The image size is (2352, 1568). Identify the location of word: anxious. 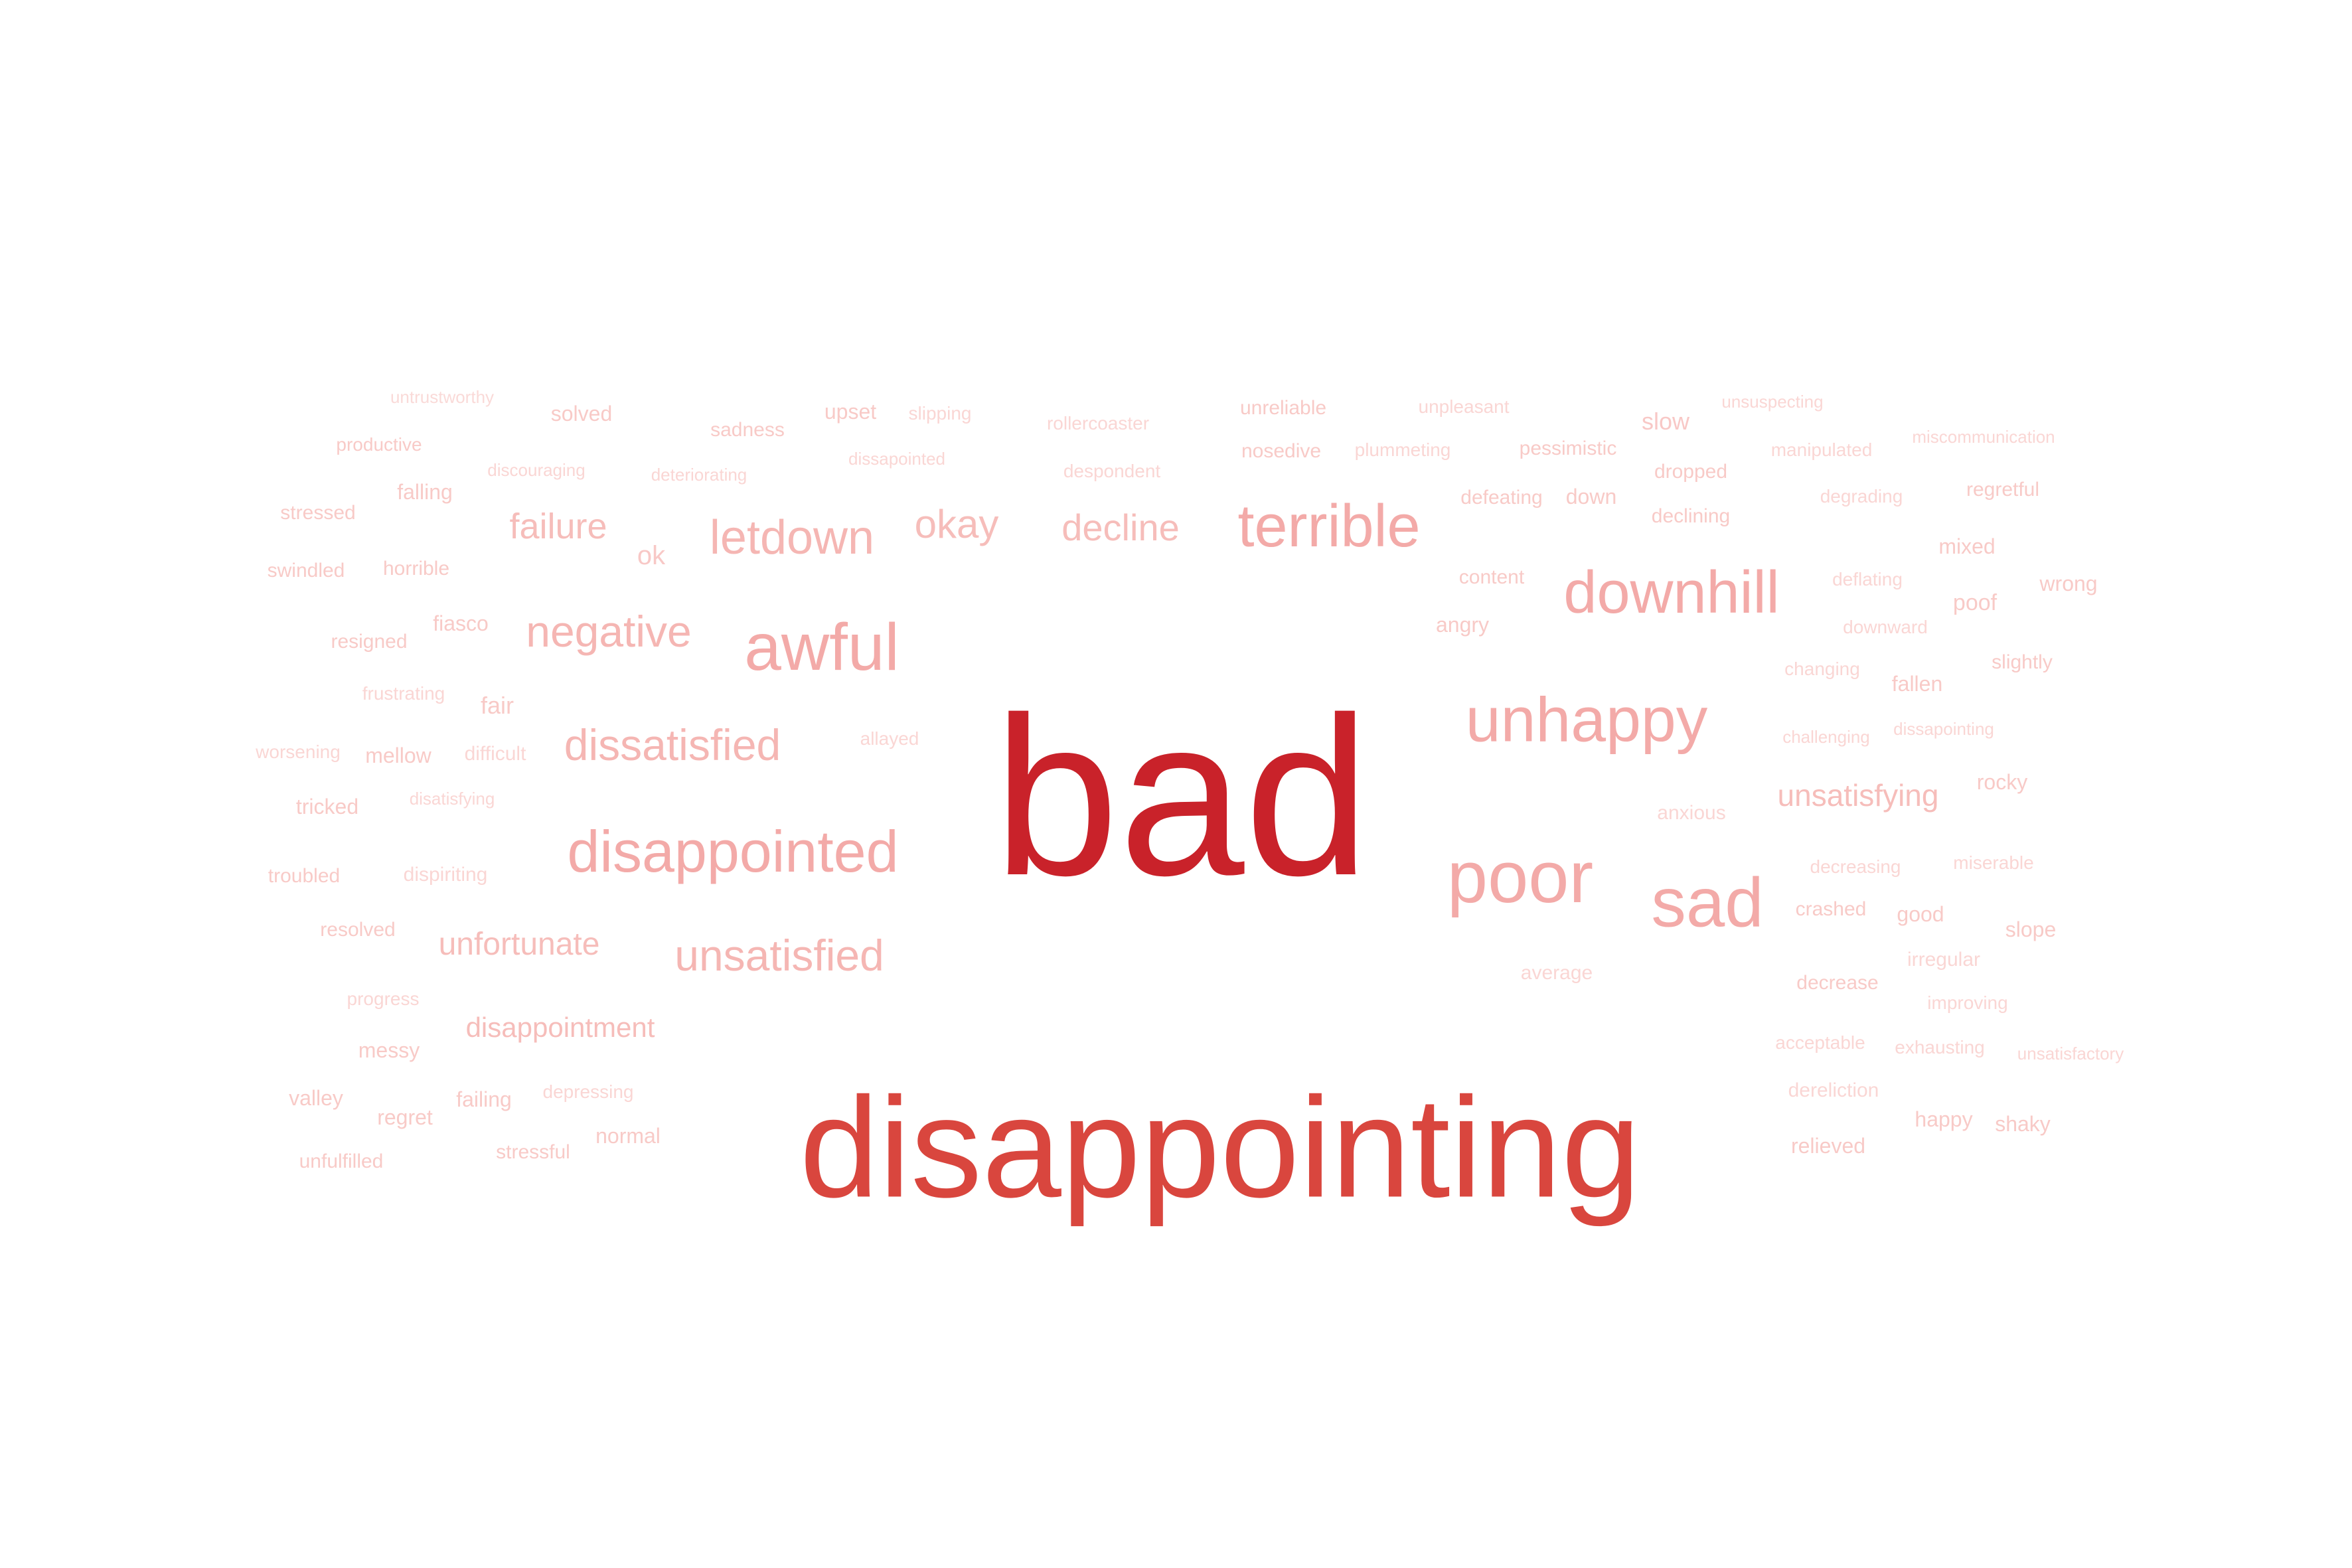
(1692, 813).